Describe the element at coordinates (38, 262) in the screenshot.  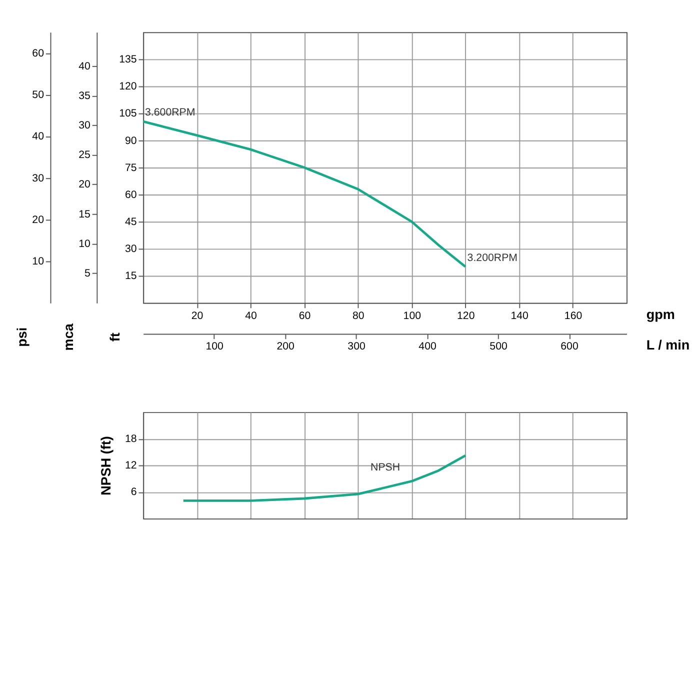
I see `y2-tick-label: 10` at that location.